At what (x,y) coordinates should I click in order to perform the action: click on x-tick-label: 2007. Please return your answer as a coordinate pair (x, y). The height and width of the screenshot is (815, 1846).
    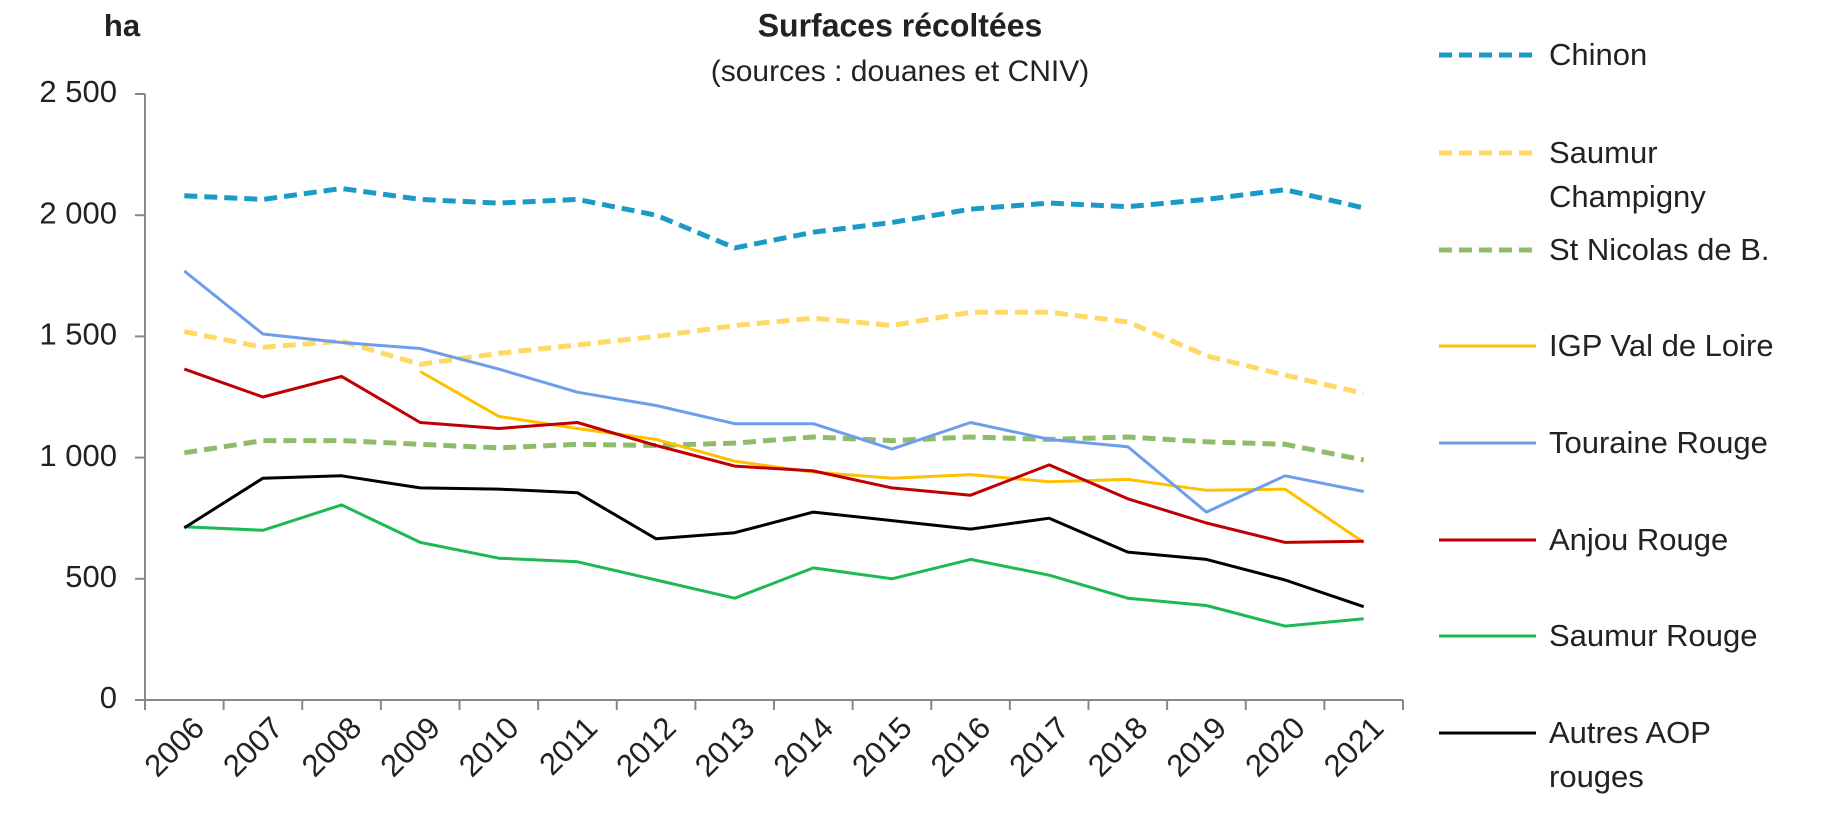
    Looking at the image, I should click on (253, 747).